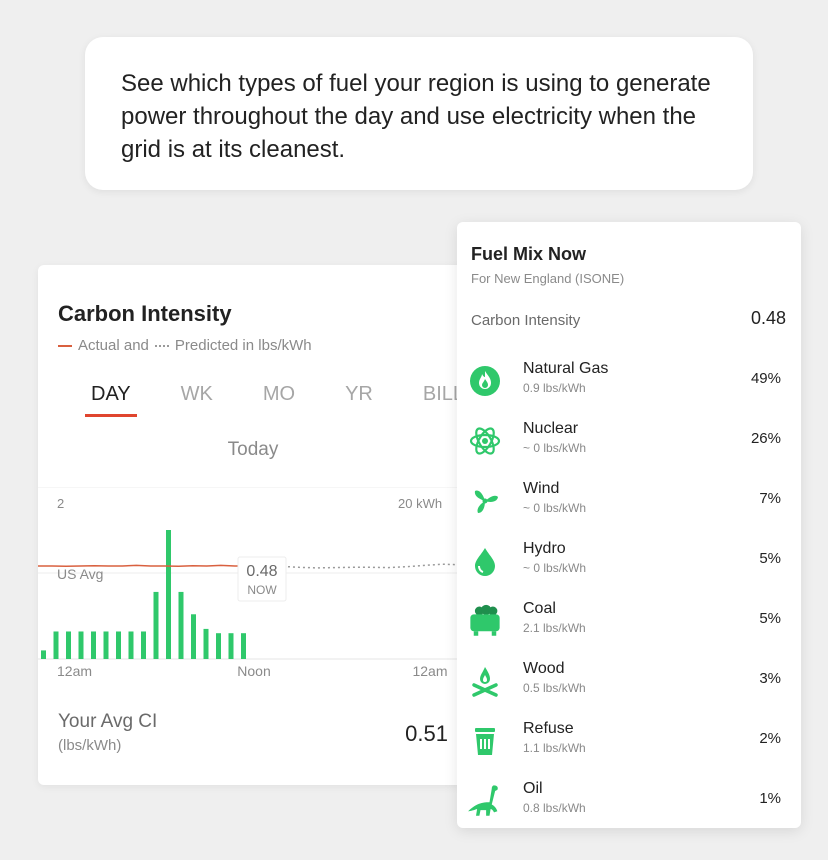 The height and width of the screenshot is (860, 828). I want to click on campfire-icon, so click(485, 682).